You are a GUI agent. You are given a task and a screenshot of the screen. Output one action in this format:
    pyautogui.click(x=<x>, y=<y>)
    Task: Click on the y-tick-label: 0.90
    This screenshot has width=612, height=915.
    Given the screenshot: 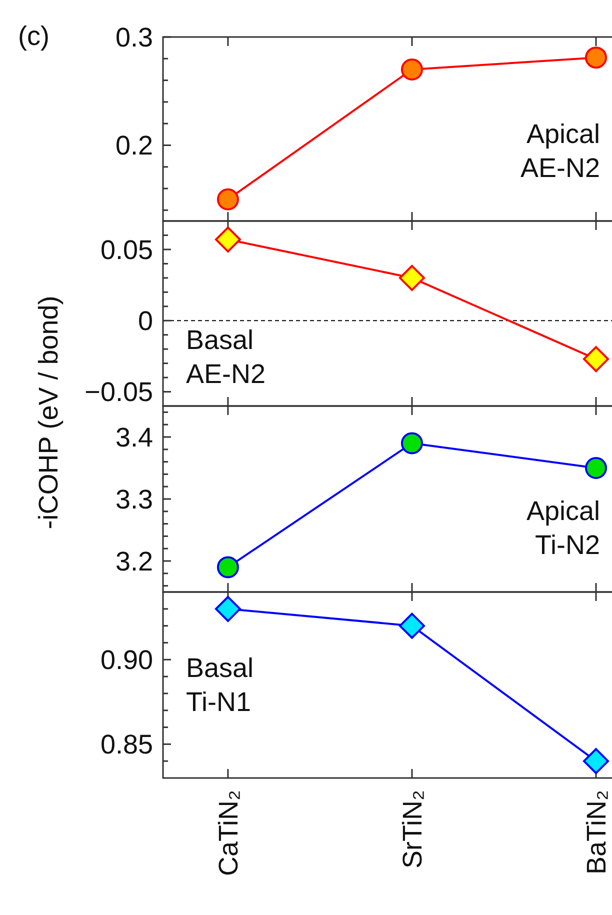 What is the action you would take?
    pyautogui.click(x=126, y=660)
    